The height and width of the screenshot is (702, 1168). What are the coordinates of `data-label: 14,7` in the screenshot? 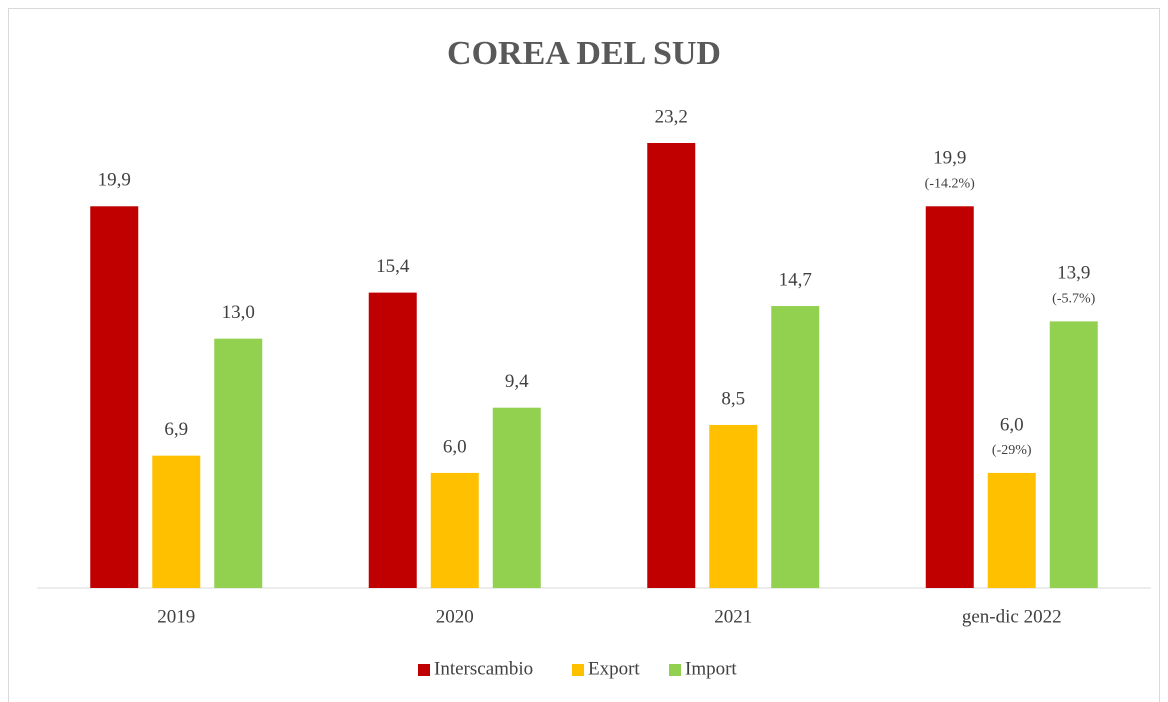 It's located at (795, 279).